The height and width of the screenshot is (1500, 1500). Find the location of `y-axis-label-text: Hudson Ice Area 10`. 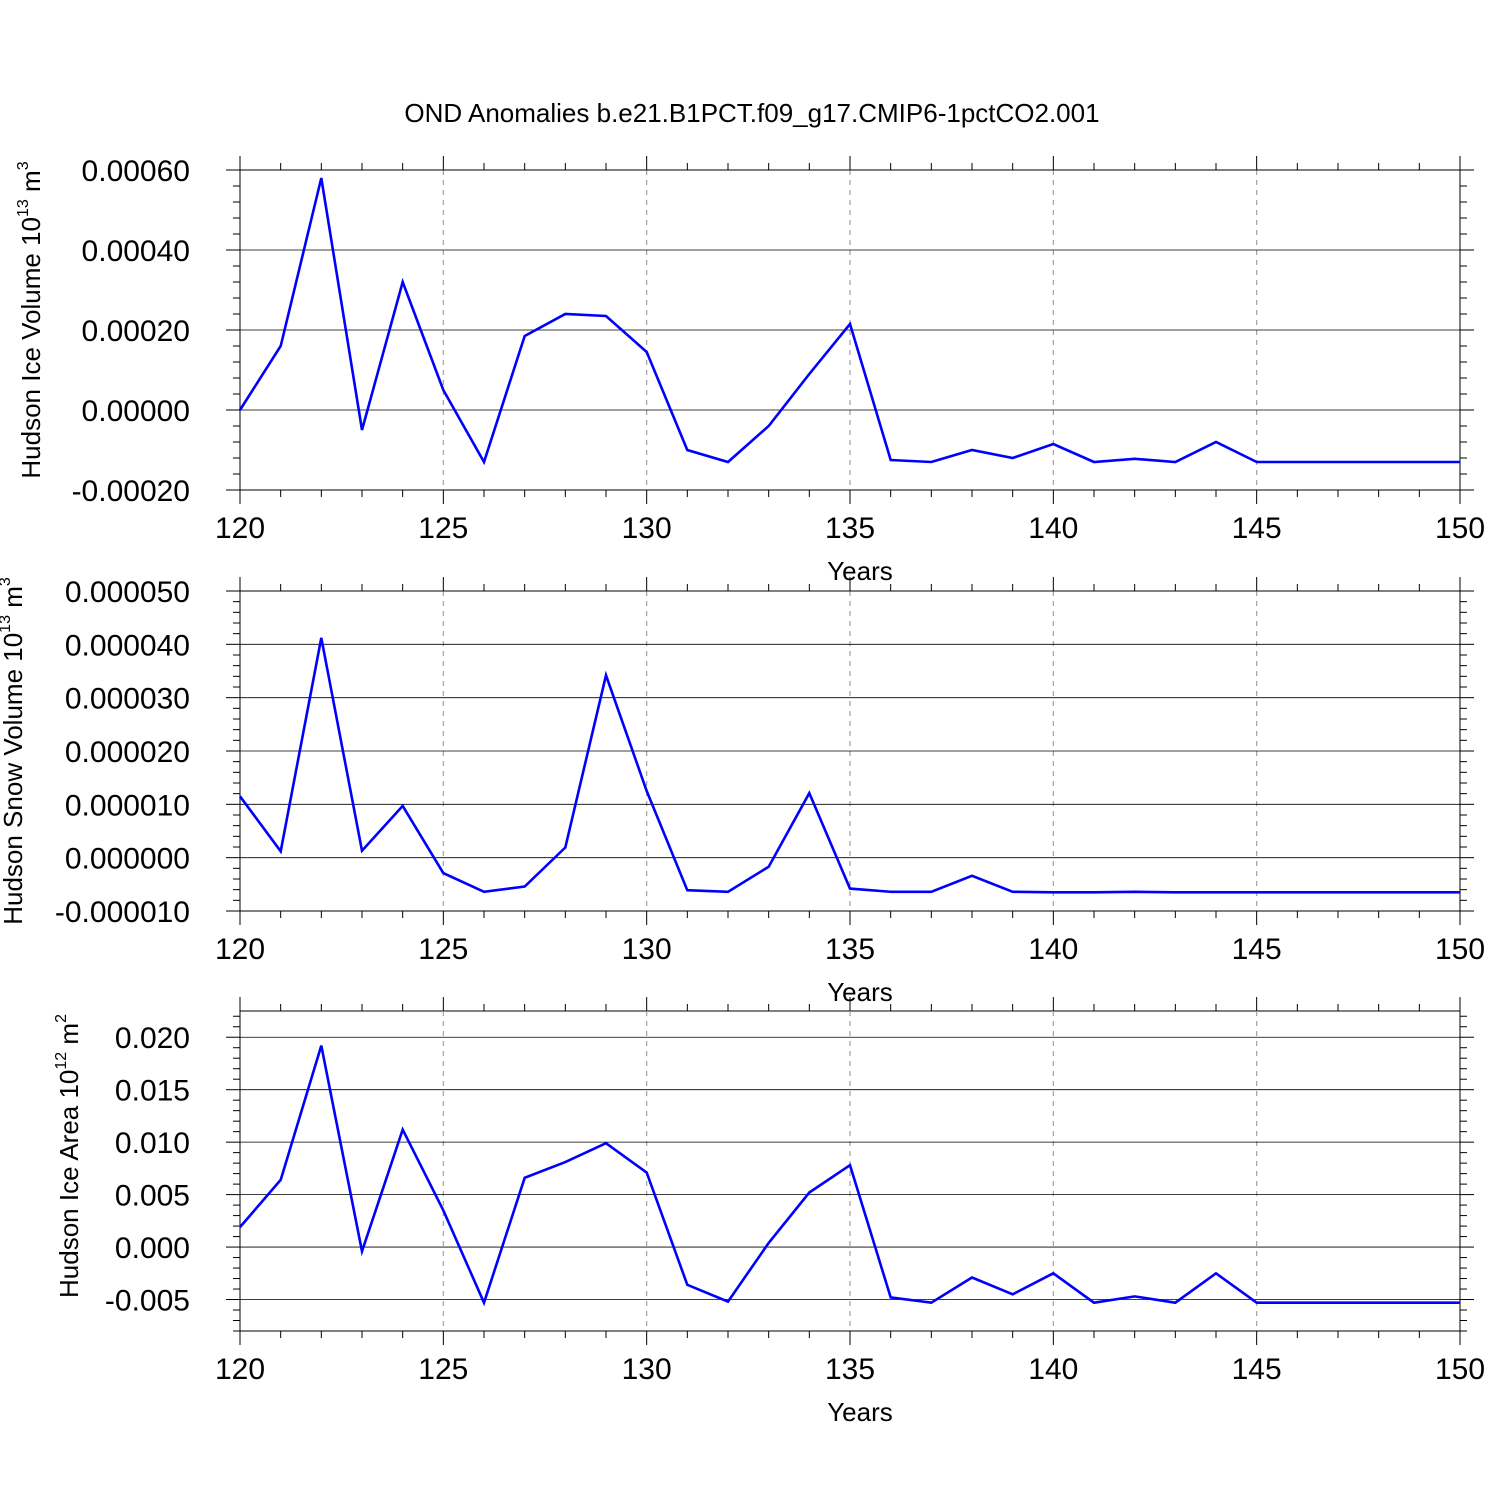

y-axis-label-text: Hudson Ice Area 10 is located at coordinates (69, 1184).